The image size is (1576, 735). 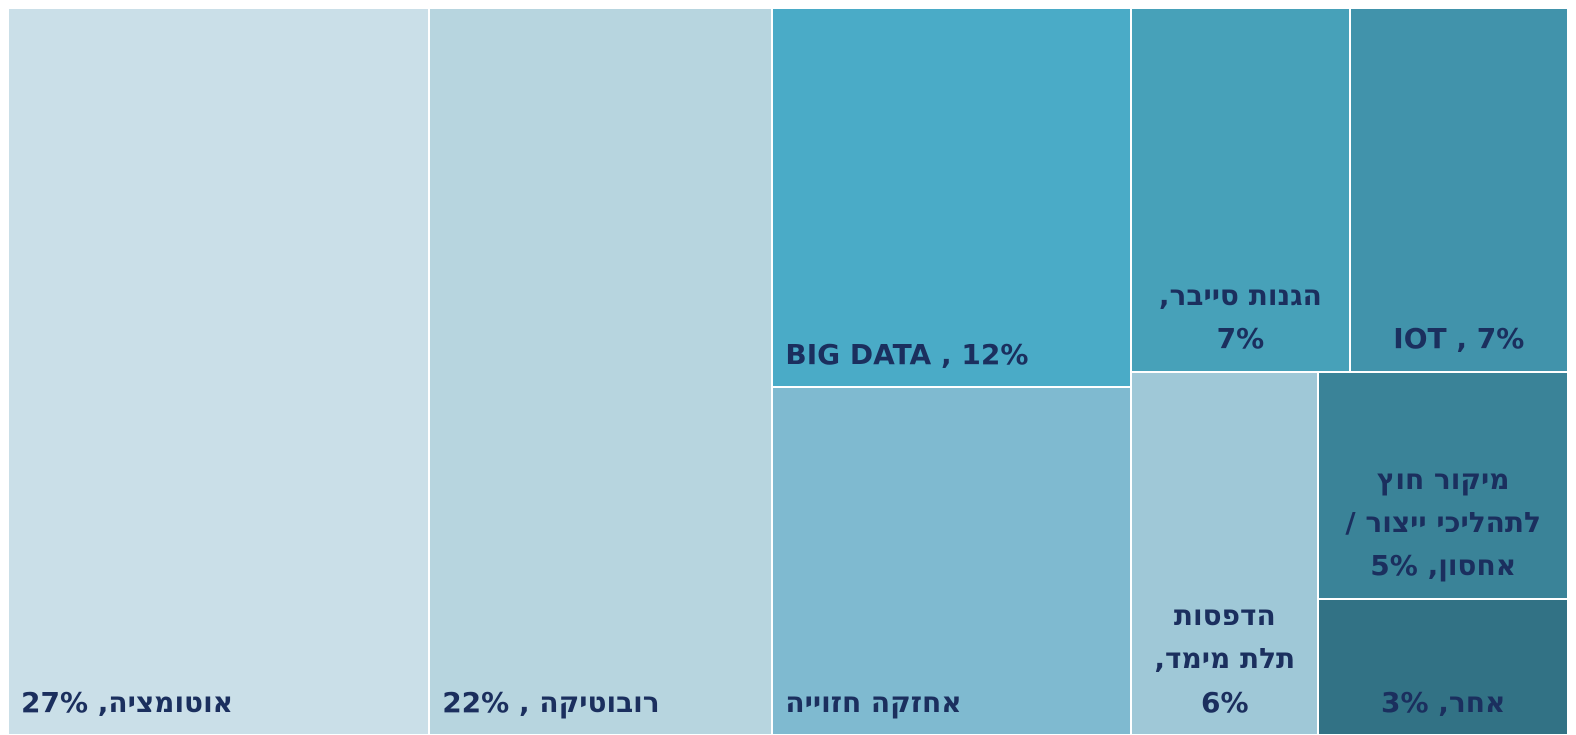 I want to click on cell-label: אחזקה חזוייה, so click(x=873, y=702).